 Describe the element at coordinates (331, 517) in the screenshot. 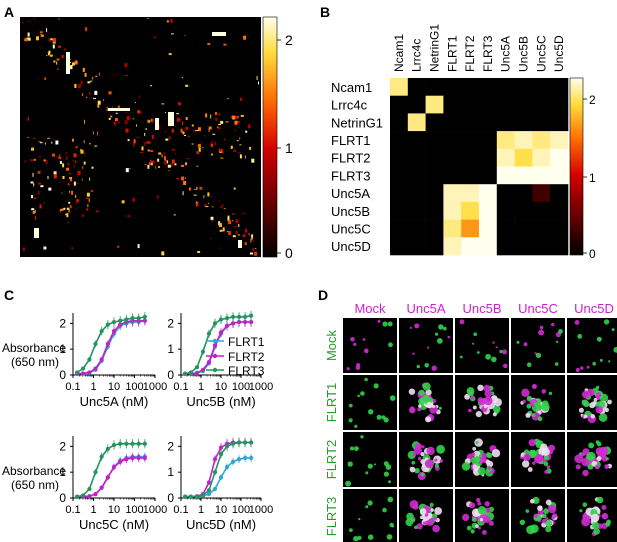

I see `micrograph-row-label: FLRT3` at that location.